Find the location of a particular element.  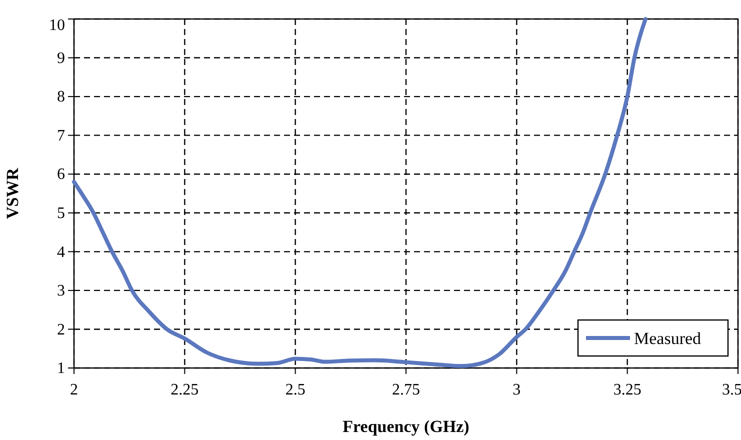

x-tick-label: 2.5 is located at coordinates (295, 390).